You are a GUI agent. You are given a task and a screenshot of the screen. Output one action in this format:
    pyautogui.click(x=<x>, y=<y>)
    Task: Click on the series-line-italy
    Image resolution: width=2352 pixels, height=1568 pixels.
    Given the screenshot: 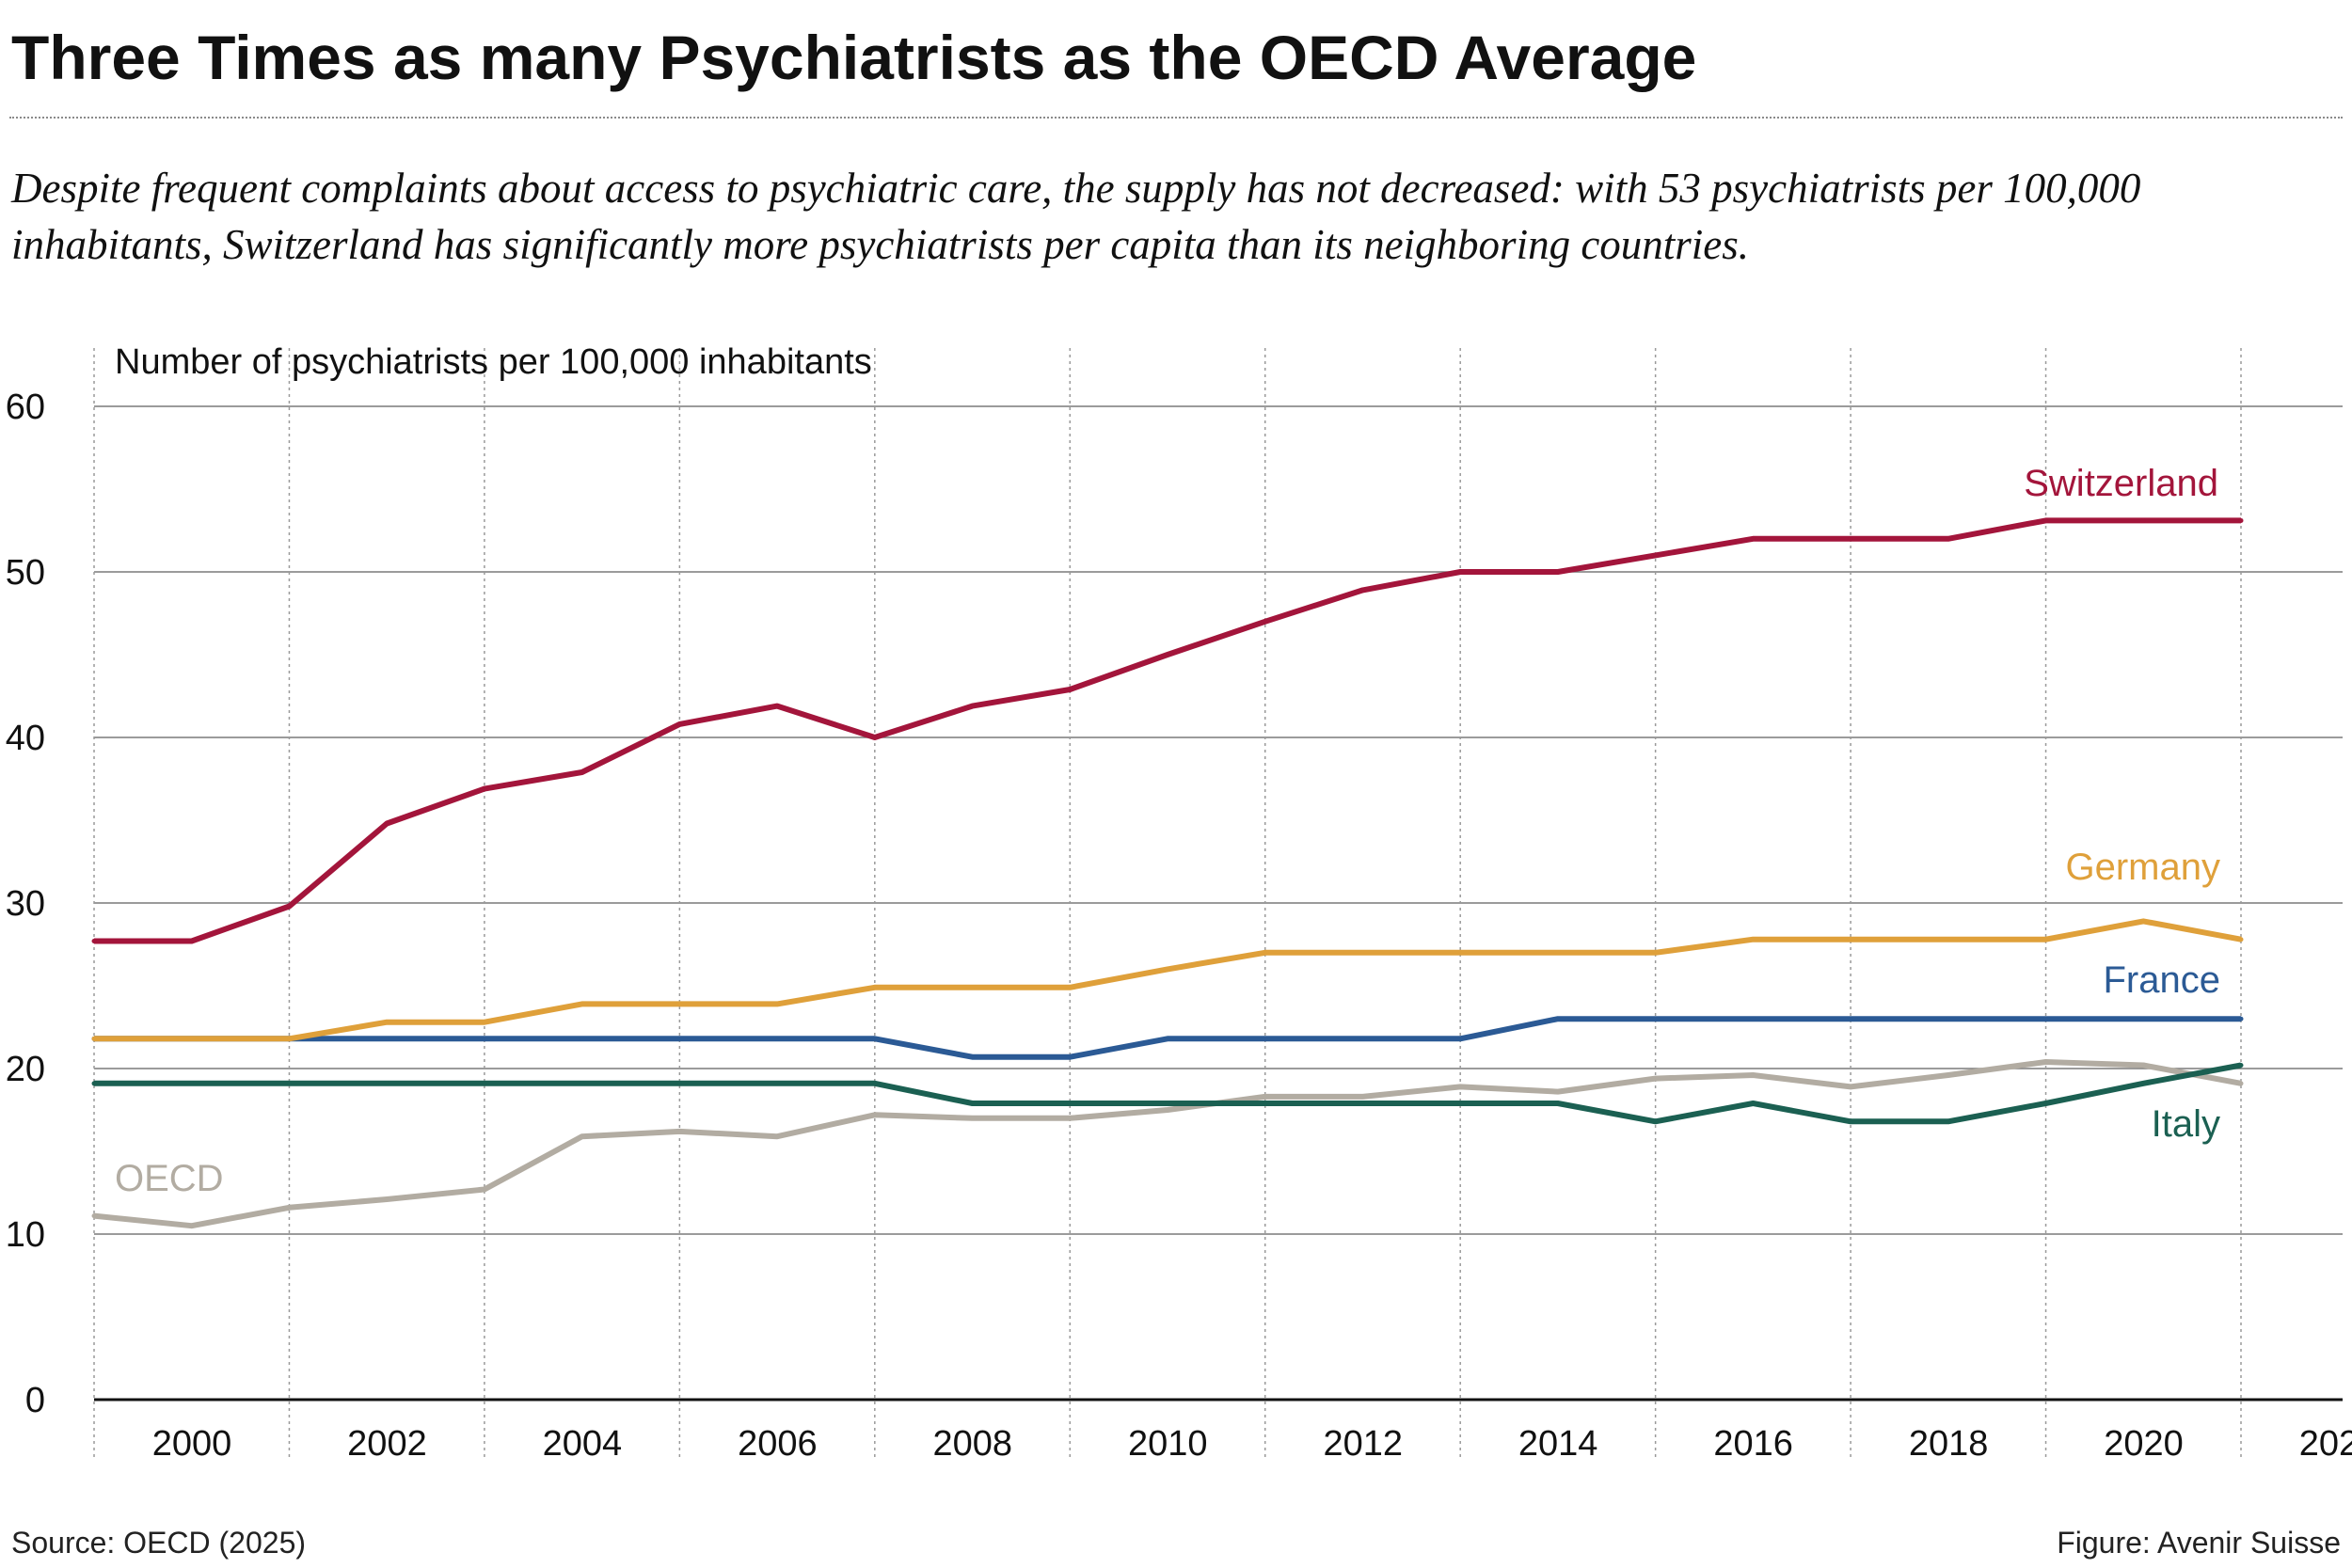 What is the action you would take?
    pyautogui.click(x=1168, y=1093)
    